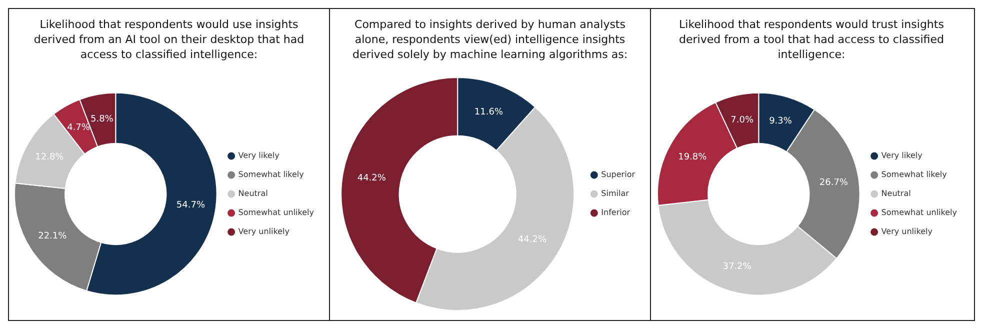 The height and width of the screenshot is (329, 983). Describe the element at coordinates (616, 213) in the screenshot. I see `legend-label: Inferior` at that location.